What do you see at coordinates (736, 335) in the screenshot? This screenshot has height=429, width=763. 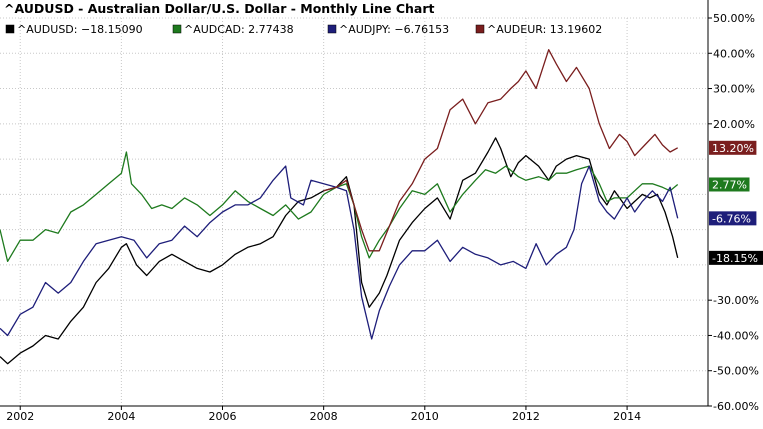 I see `y-tick-label: -40.00%` at bounding box center [736, 335].